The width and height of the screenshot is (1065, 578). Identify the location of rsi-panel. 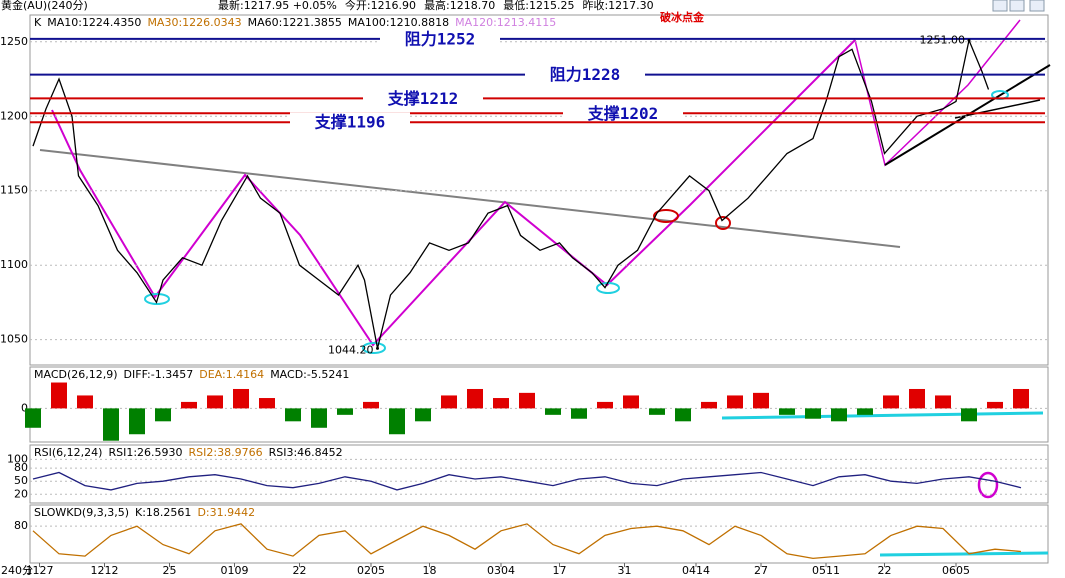
(539, 474).